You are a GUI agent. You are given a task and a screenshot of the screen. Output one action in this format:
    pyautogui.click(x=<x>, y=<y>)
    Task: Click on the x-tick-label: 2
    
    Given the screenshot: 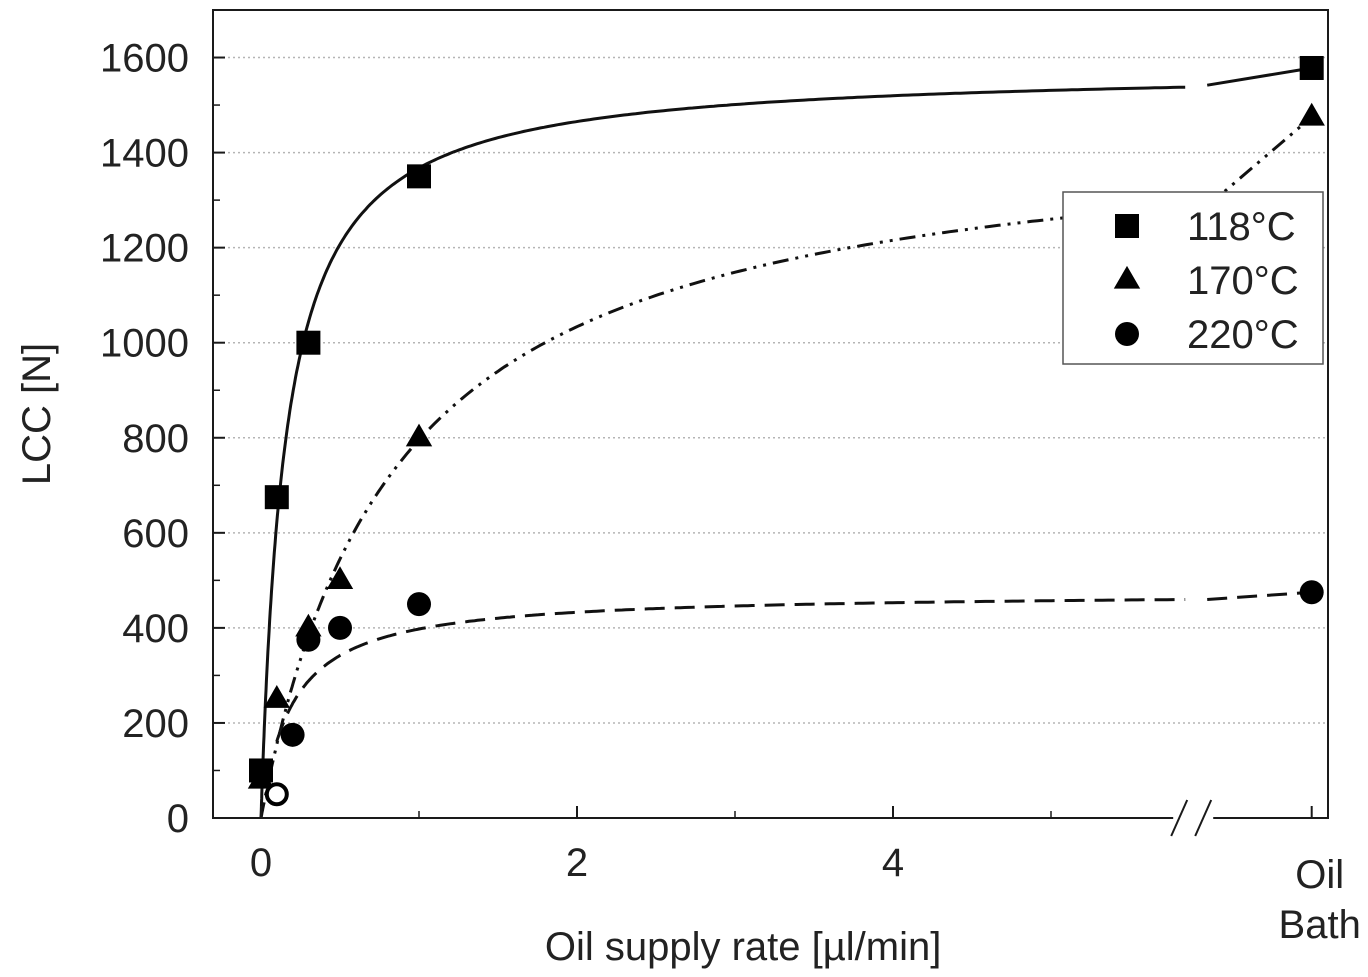 What is the action you would take?
    pyautogui.click(x=577, y=863)
    